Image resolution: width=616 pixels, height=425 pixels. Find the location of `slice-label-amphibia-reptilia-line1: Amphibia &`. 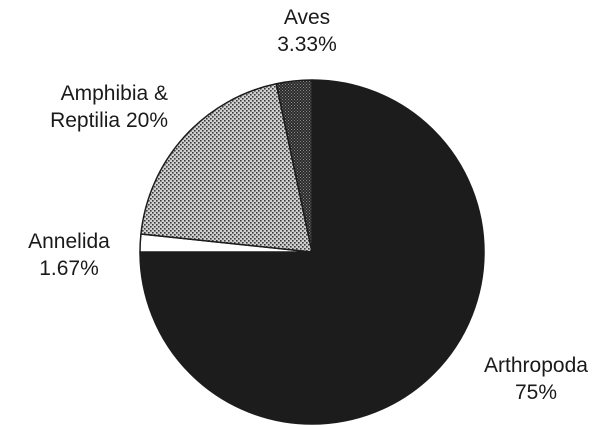

slice-label-amphibia-reptilia-line1: Amphibia & is located at coordinates (114, 93).